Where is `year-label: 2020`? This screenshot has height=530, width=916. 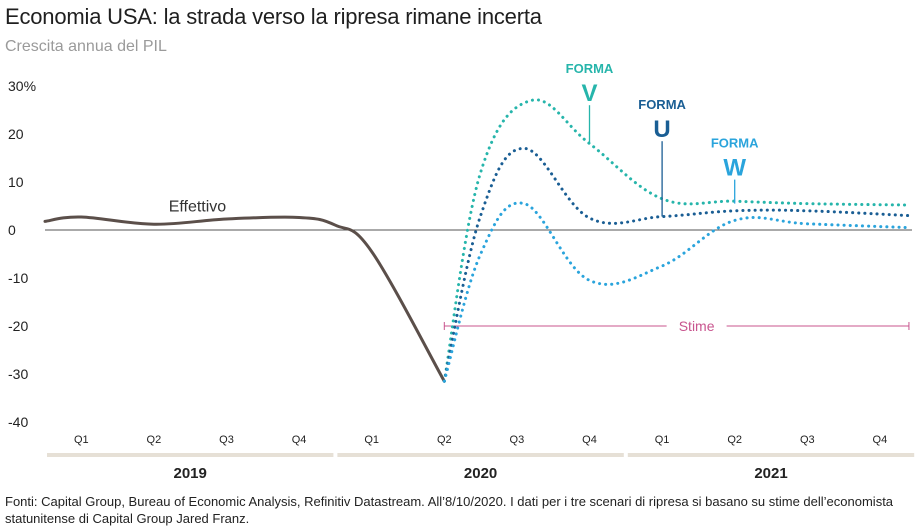 year-label: 2020 is located at coordinates (480, 473).